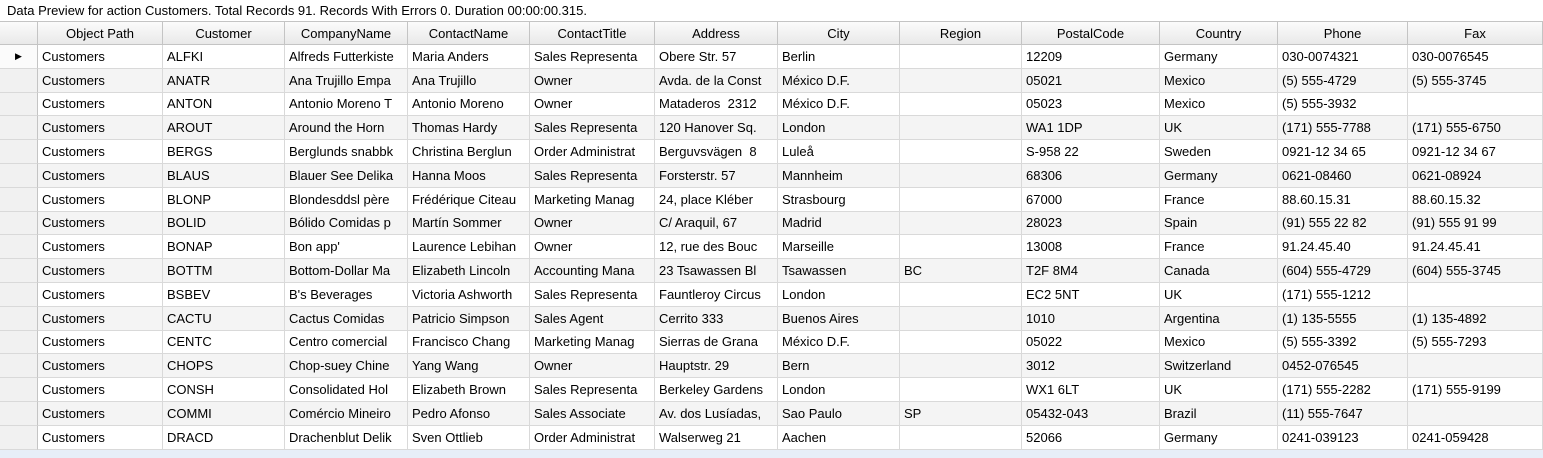 The image size is (1543, 458). What do you see at coordinates (961, 413) in the screenshot?
I see `table-cell: SP` at bounding box center [961, 413].